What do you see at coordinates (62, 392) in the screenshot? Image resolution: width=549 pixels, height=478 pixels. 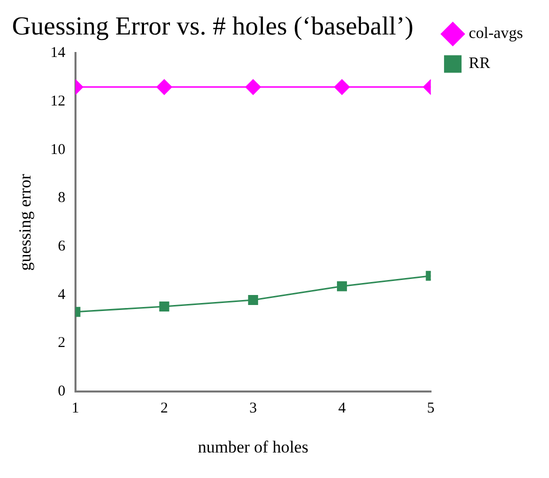 I see `y-tick-label: 0` at bounding box center [62, 392].